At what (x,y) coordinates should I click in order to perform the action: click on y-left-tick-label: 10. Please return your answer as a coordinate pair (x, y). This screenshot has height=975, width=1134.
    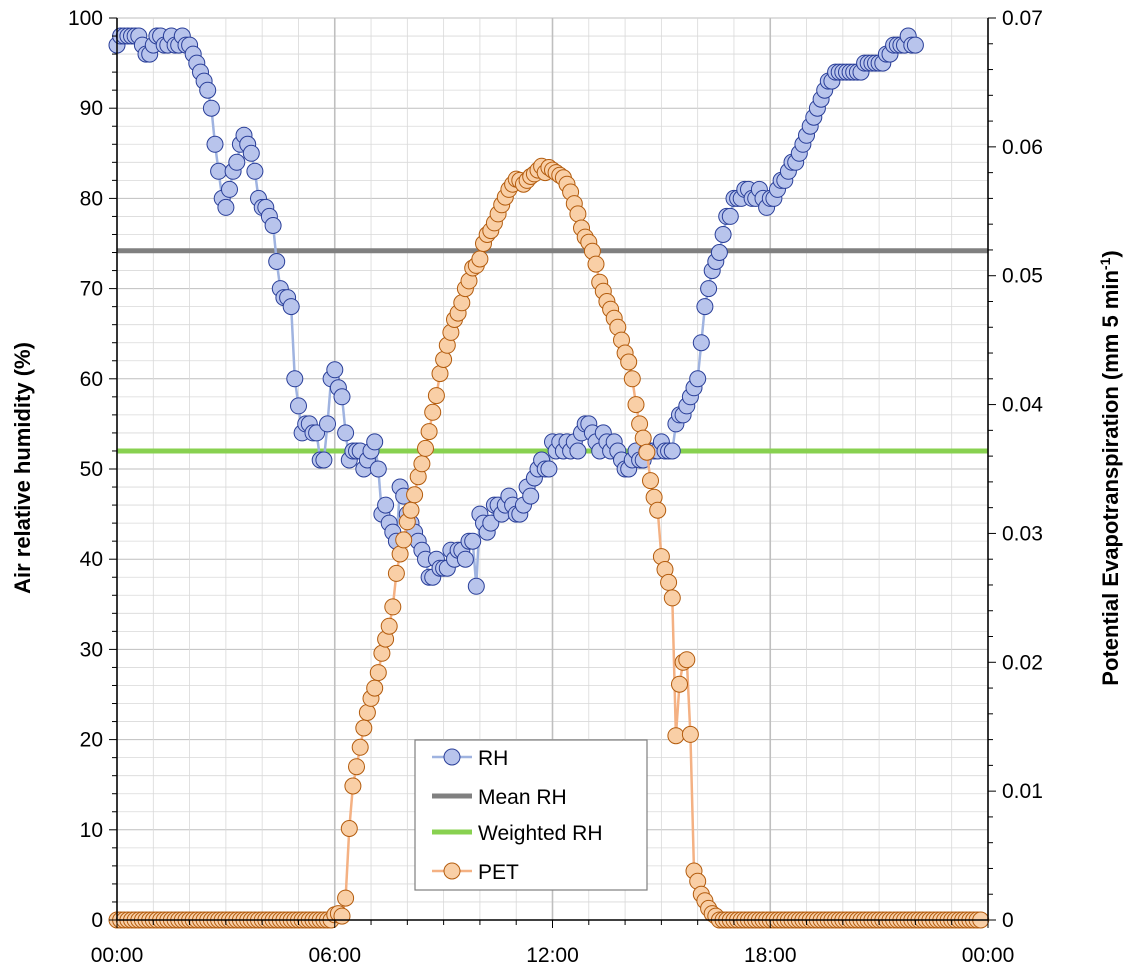
    Looking at the image, I should click on (91, 830).